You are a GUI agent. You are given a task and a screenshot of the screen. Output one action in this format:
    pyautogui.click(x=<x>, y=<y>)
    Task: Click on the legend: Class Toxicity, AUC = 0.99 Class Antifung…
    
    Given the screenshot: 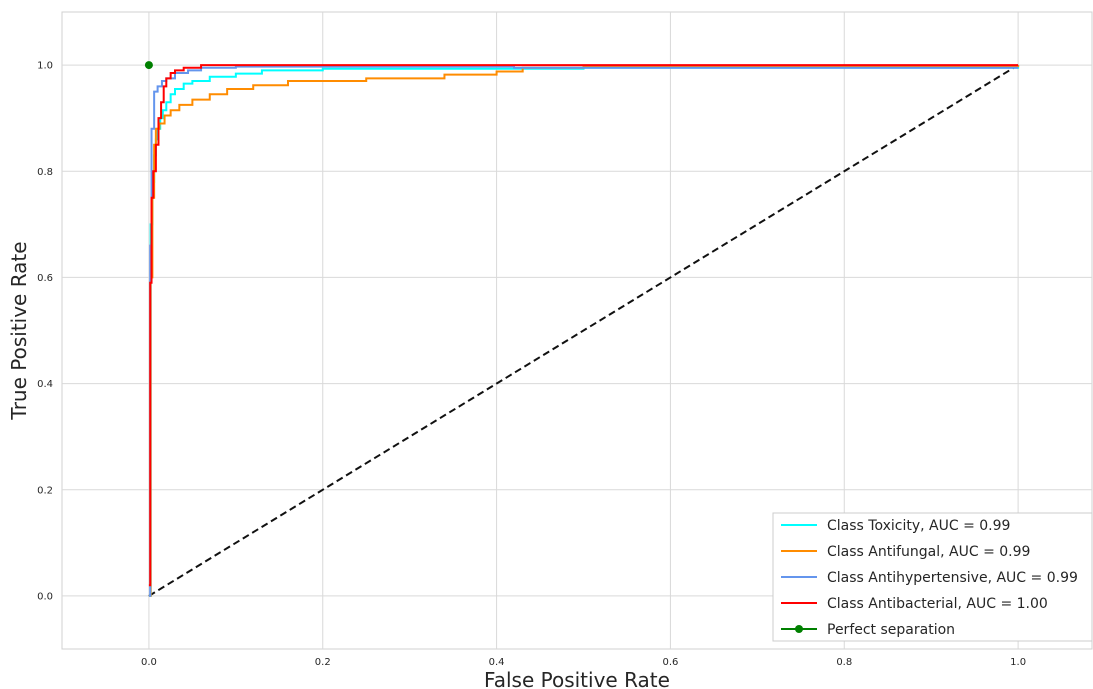 What is the action you would take?
    pyautogui.click(x=932, y=577)
    